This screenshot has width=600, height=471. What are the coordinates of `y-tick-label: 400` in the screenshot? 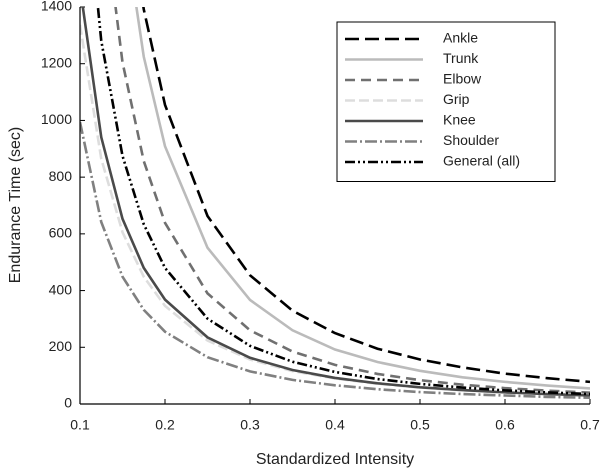 It's located at (61, 289).